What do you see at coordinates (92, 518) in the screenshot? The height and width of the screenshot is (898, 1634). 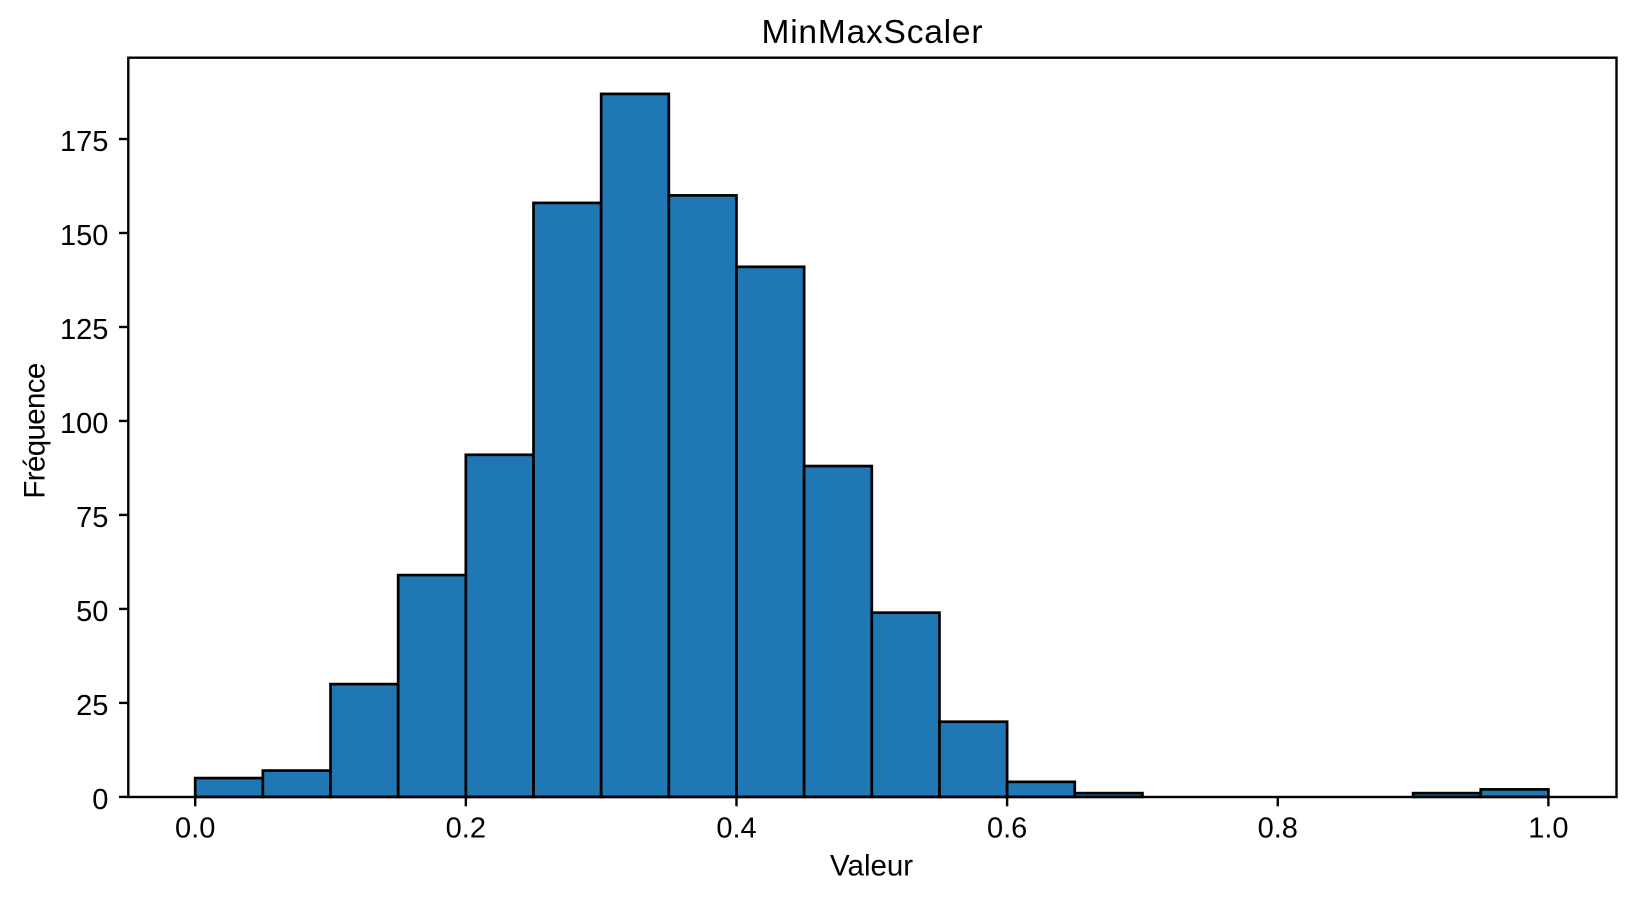 I see `svg-text: 75` at bounding box center [92, 518].